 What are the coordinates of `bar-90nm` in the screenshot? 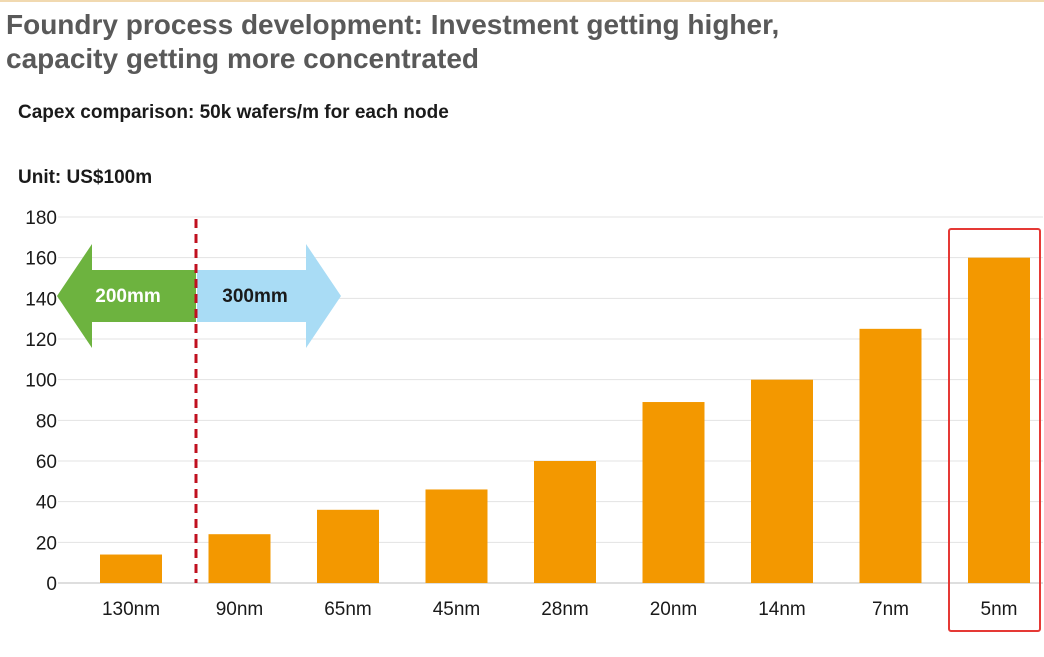 It's located at (239, 558).